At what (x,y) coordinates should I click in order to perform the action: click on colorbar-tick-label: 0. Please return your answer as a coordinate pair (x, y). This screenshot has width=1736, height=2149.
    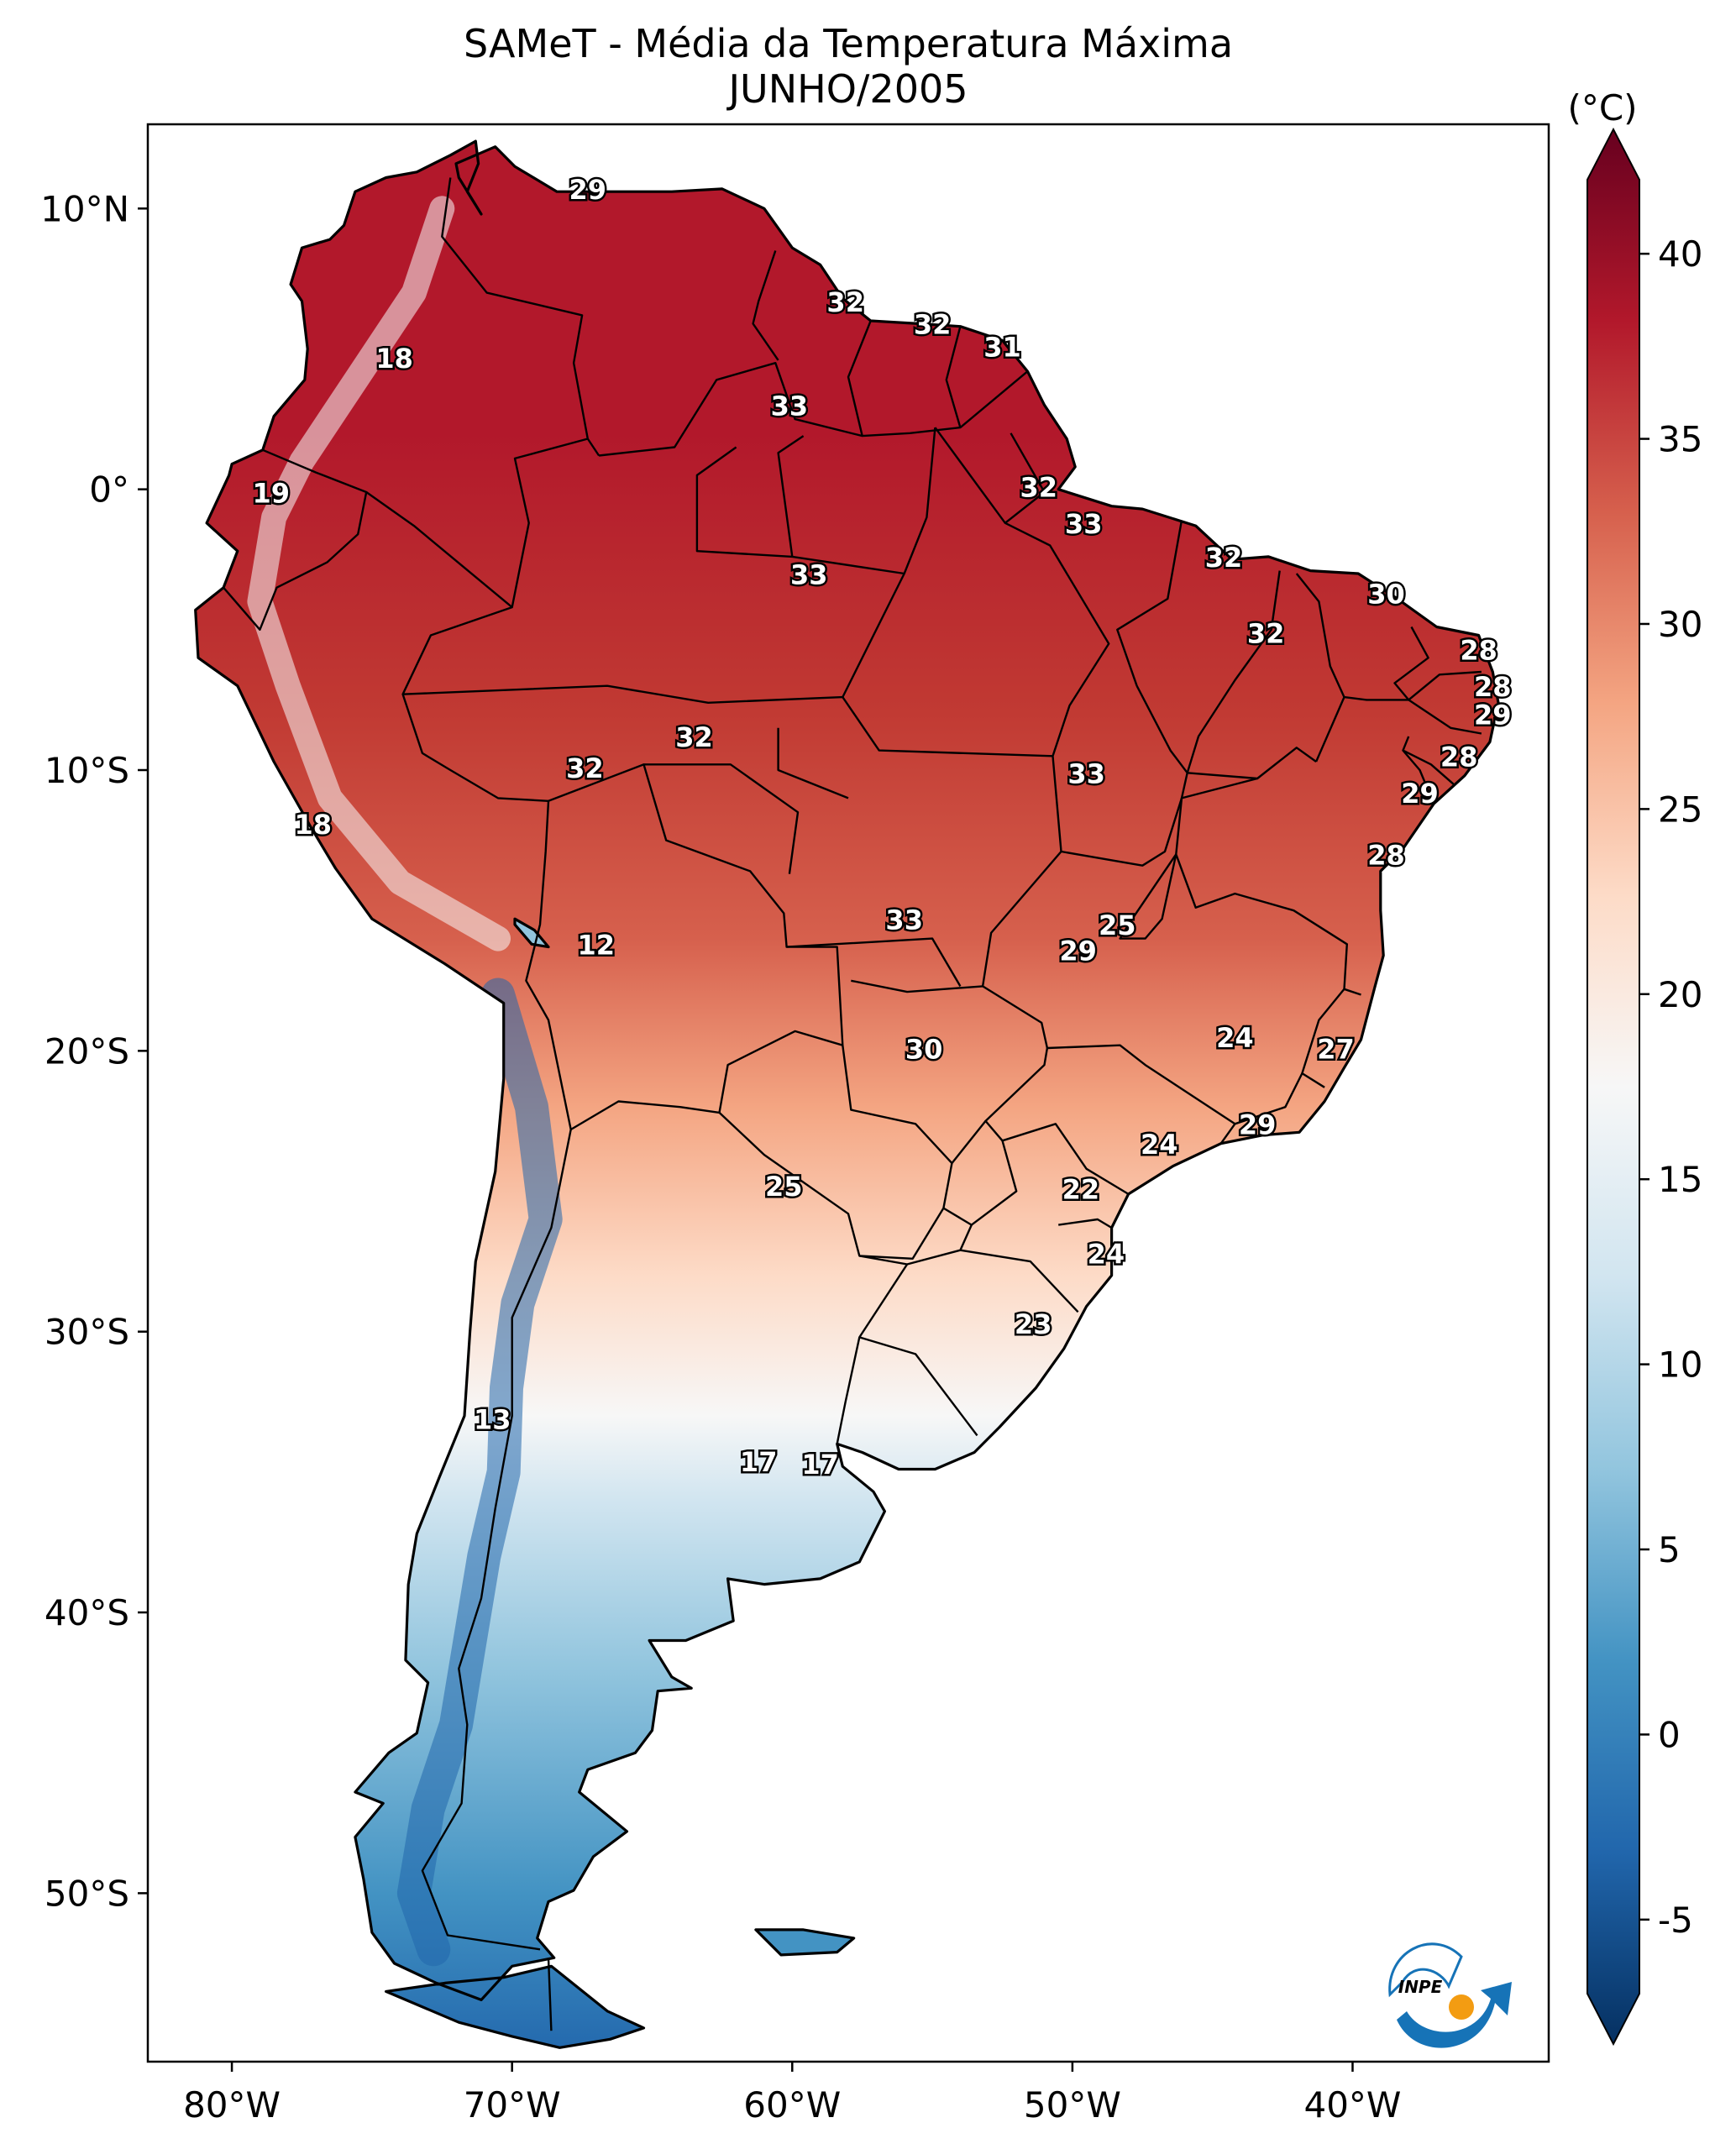
    Looking at the image, I should click on (1669, 1734).